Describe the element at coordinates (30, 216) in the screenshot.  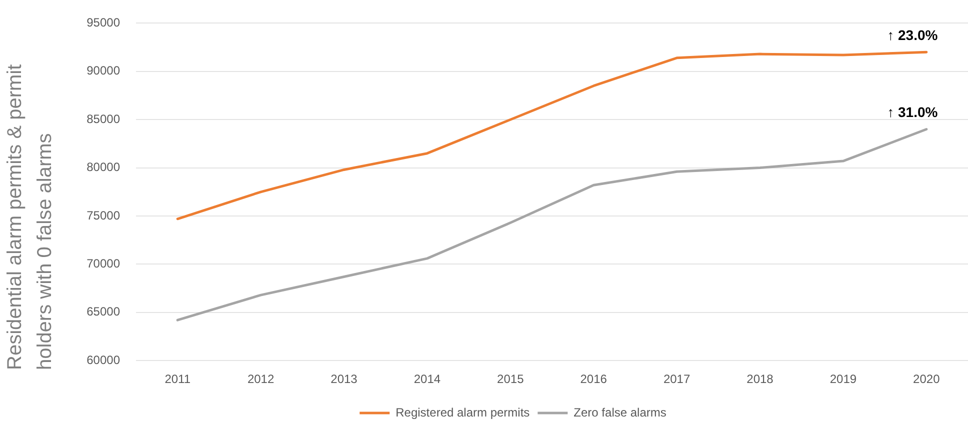
I see `y-axis-title: Residential alarm permits & permit holders with 0 false alarms` at that location.